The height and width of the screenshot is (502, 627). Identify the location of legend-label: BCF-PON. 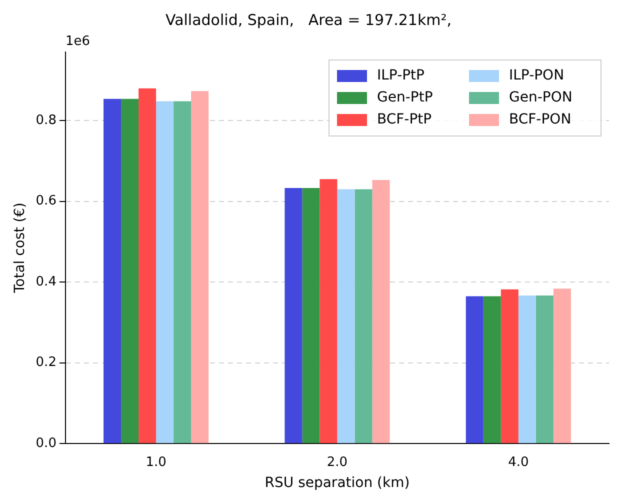
(540, 120).